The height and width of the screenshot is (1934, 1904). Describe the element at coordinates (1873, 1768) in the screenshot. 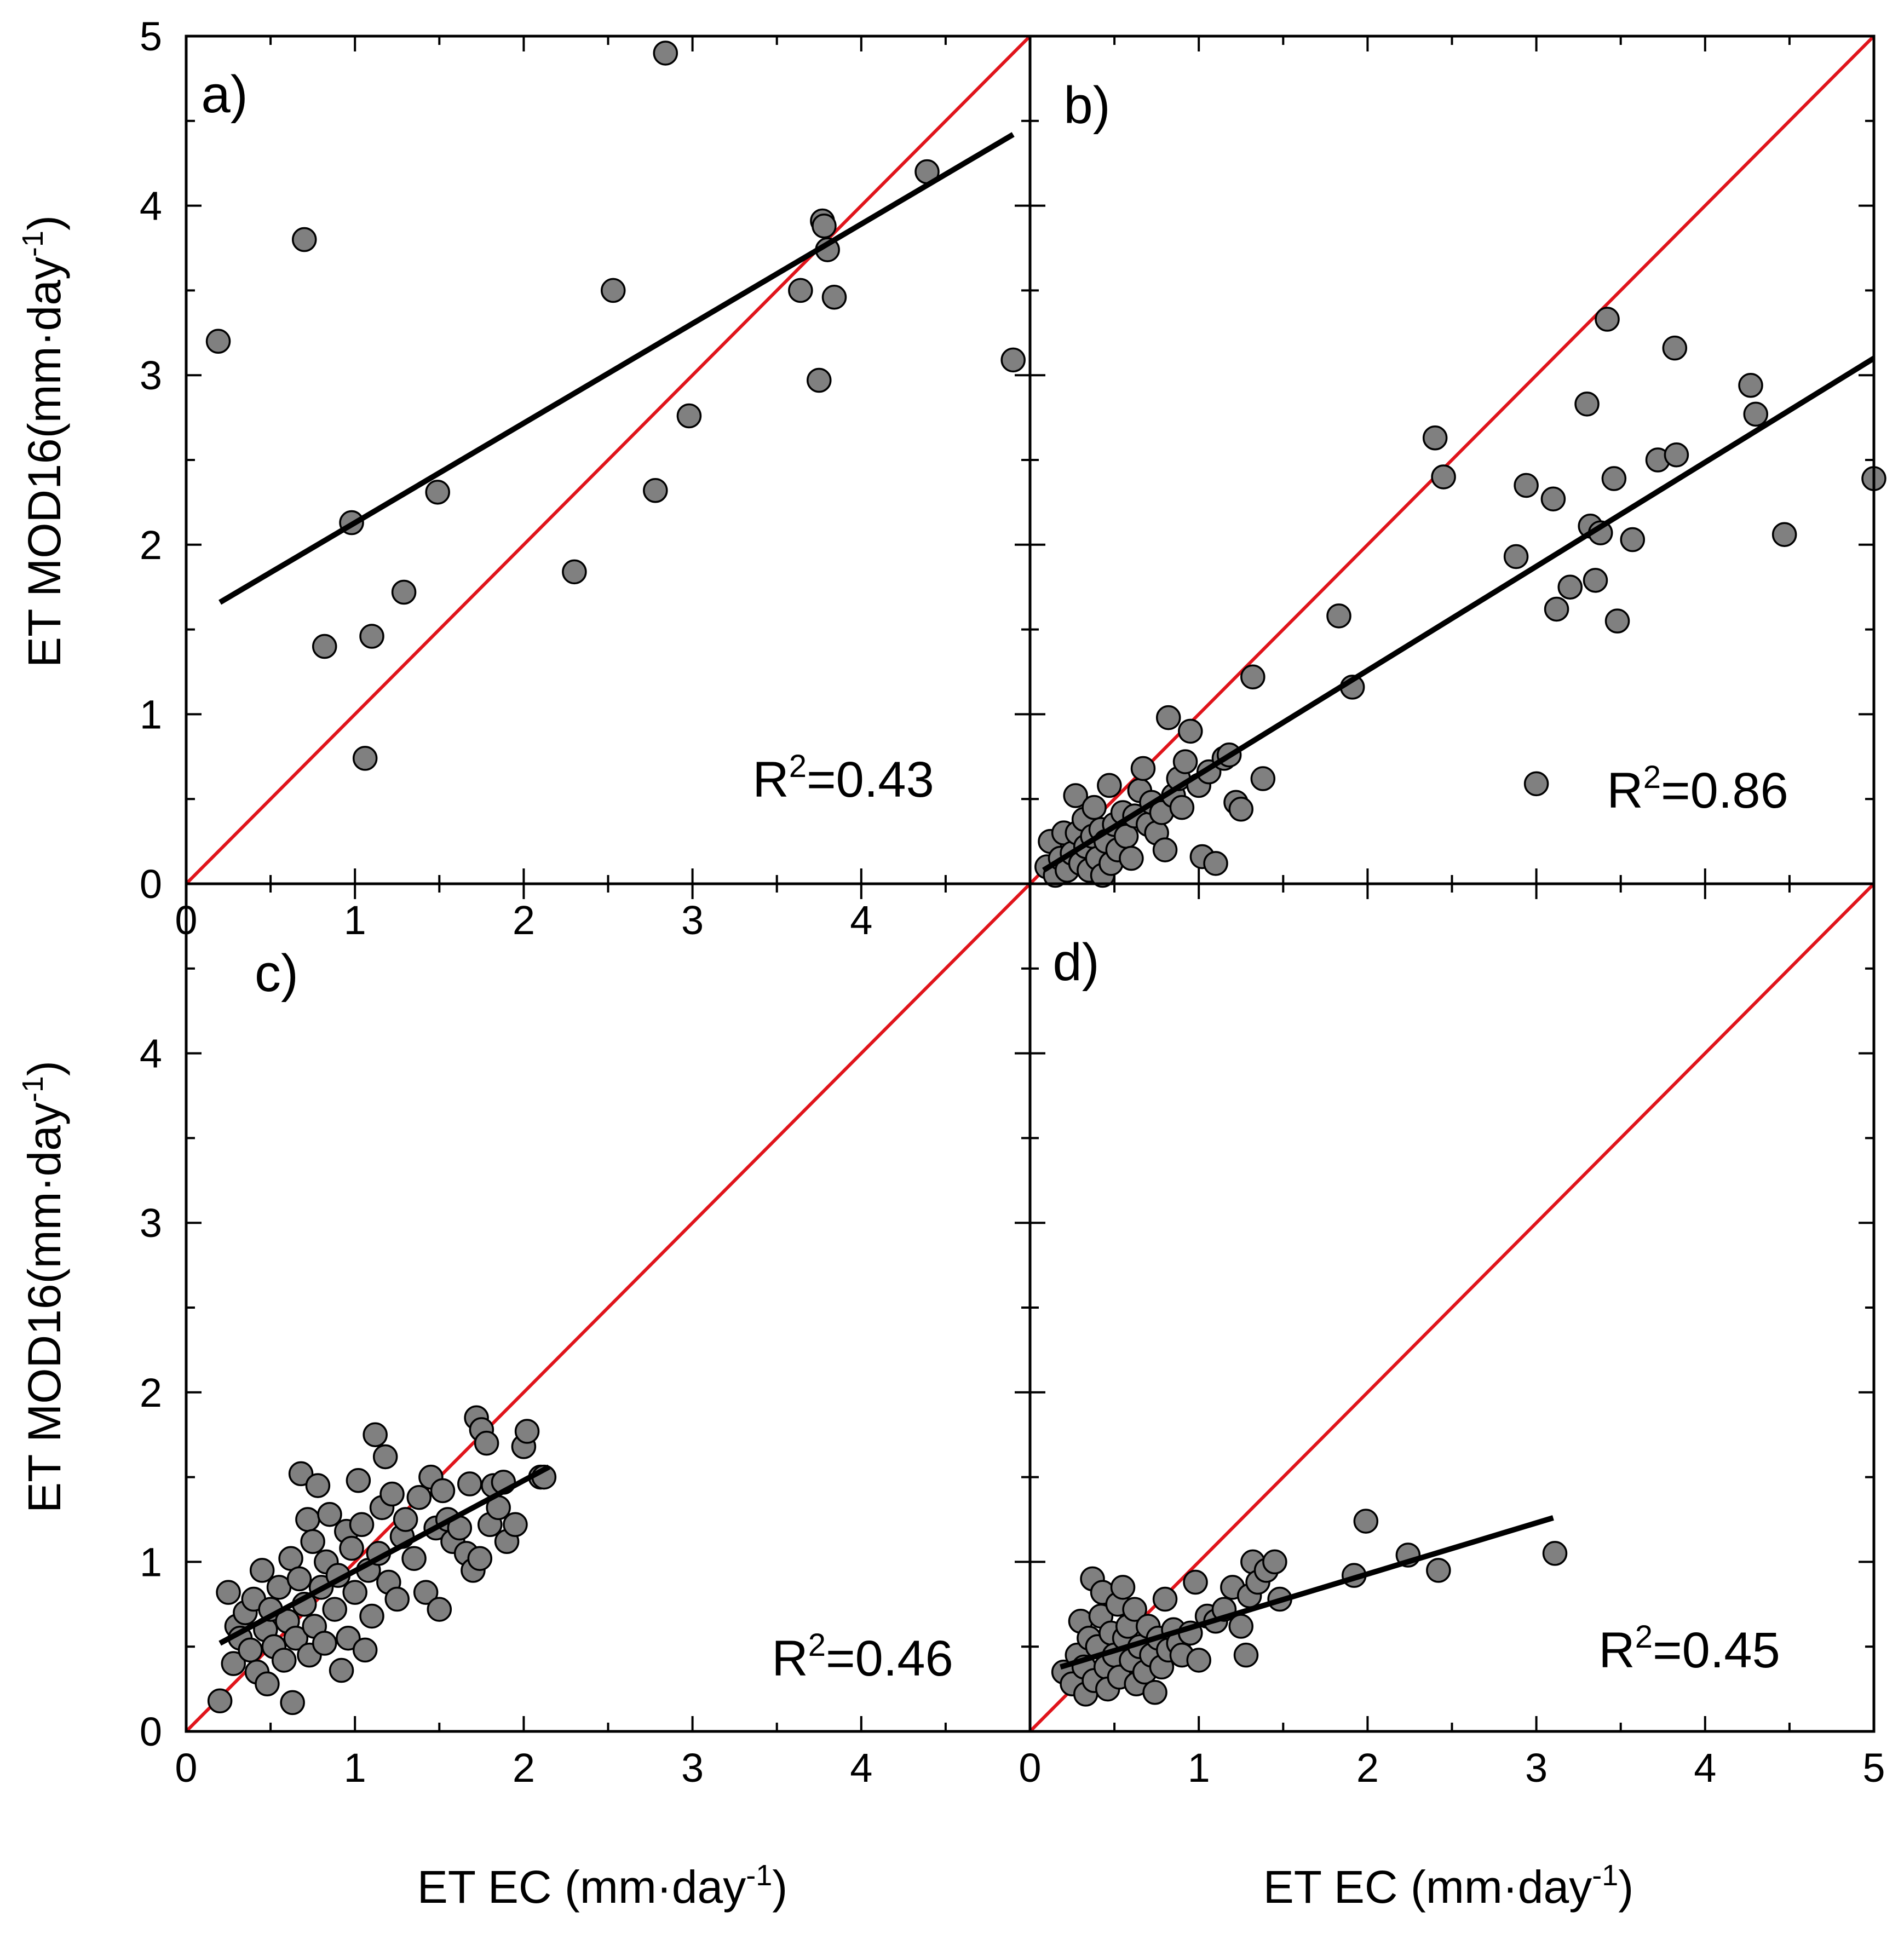

I see `x-tick-label: 5` at that location.